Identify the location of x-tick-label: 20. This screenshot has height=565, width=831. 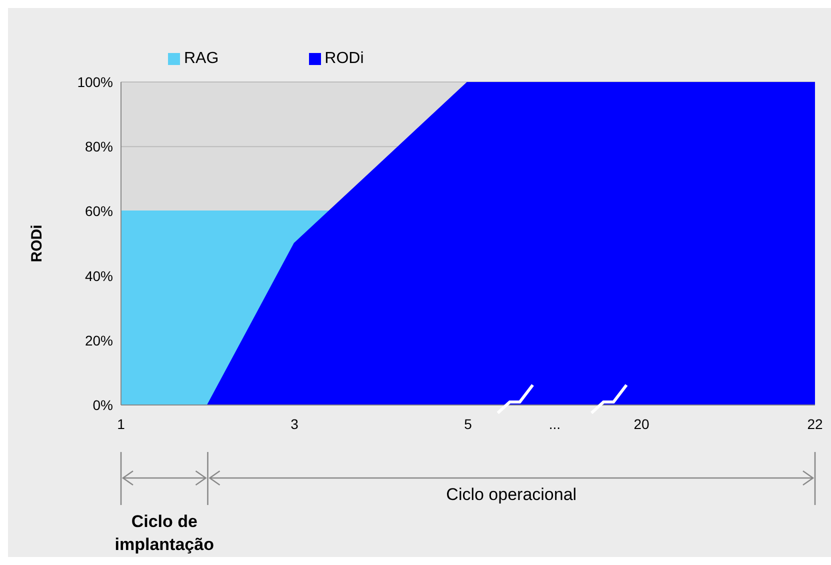
(642, 424).